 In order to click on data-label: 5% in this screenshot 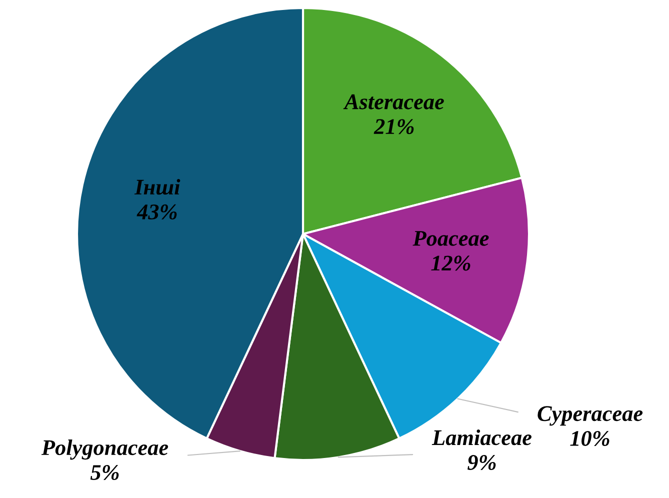, I will do `click(104, 472)`.